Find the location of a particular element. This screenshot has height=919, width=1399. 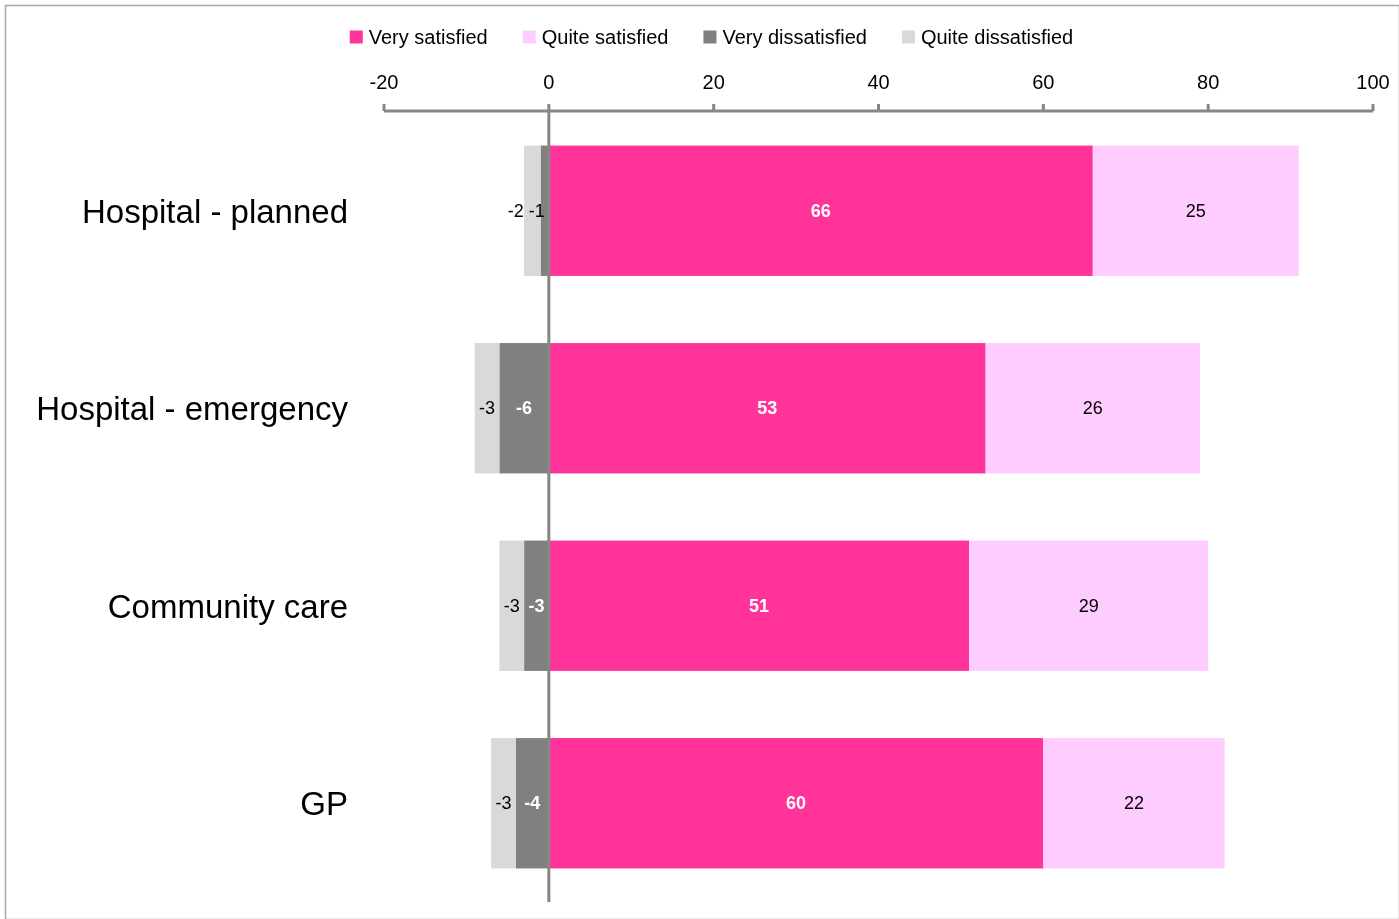

data-label: -2 is located at coordinates (515, 210).